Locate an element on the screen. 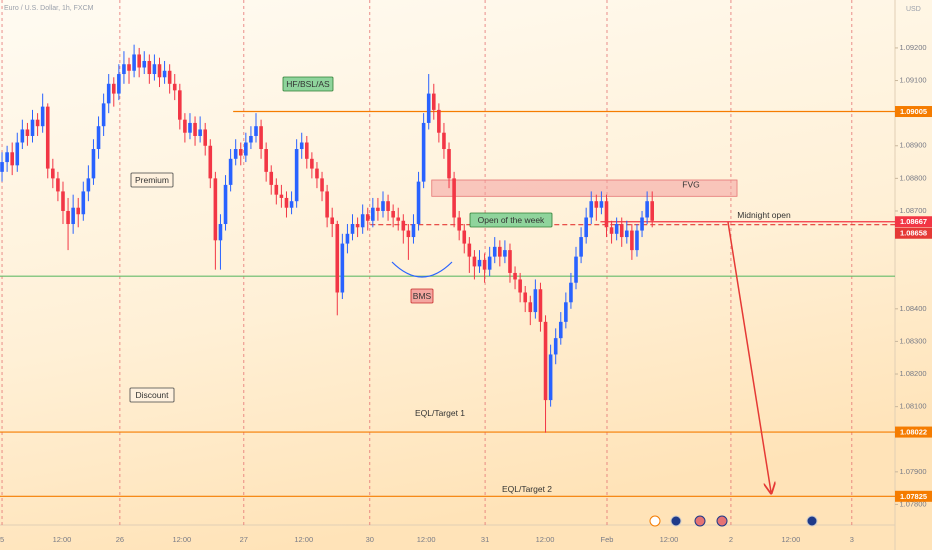  annotation-text: Discount is located at coordinates (152, 395).